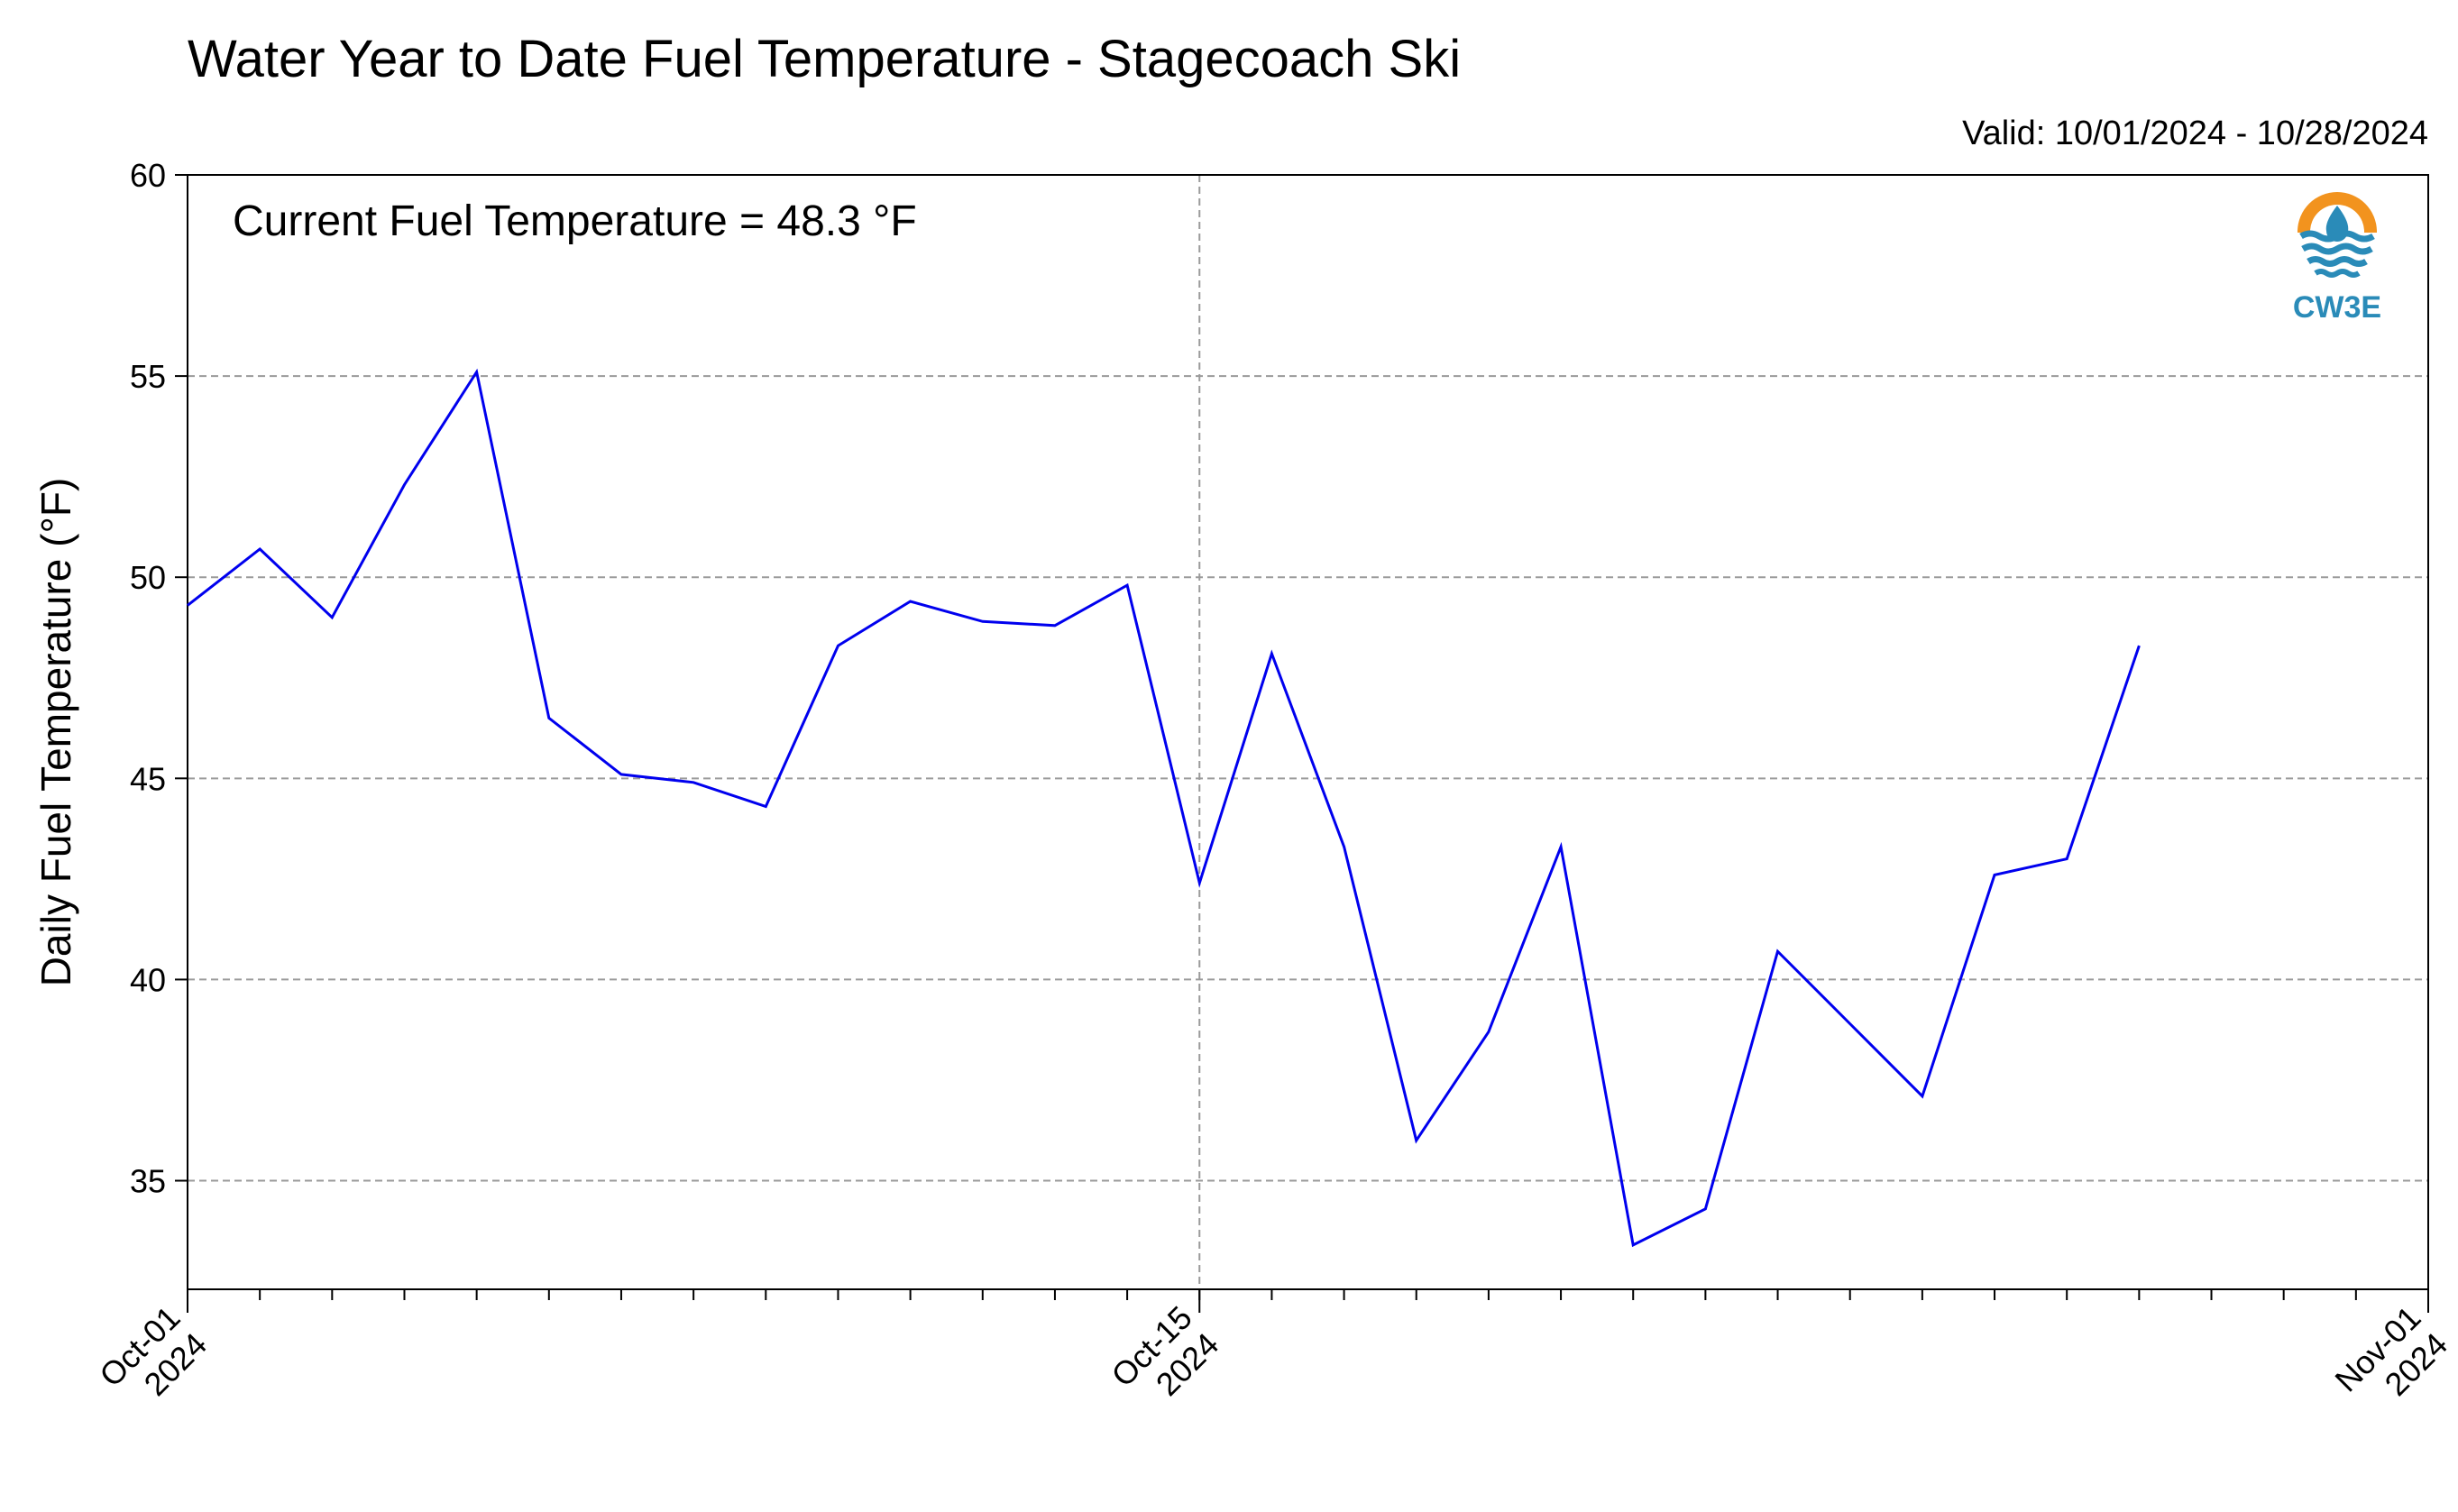 The width and height of the screenshot is (2458, 1512). Describe the element at coordinates (2337, 258) in the screenshot. I see `cw3e-logo: CW3E` at that location.